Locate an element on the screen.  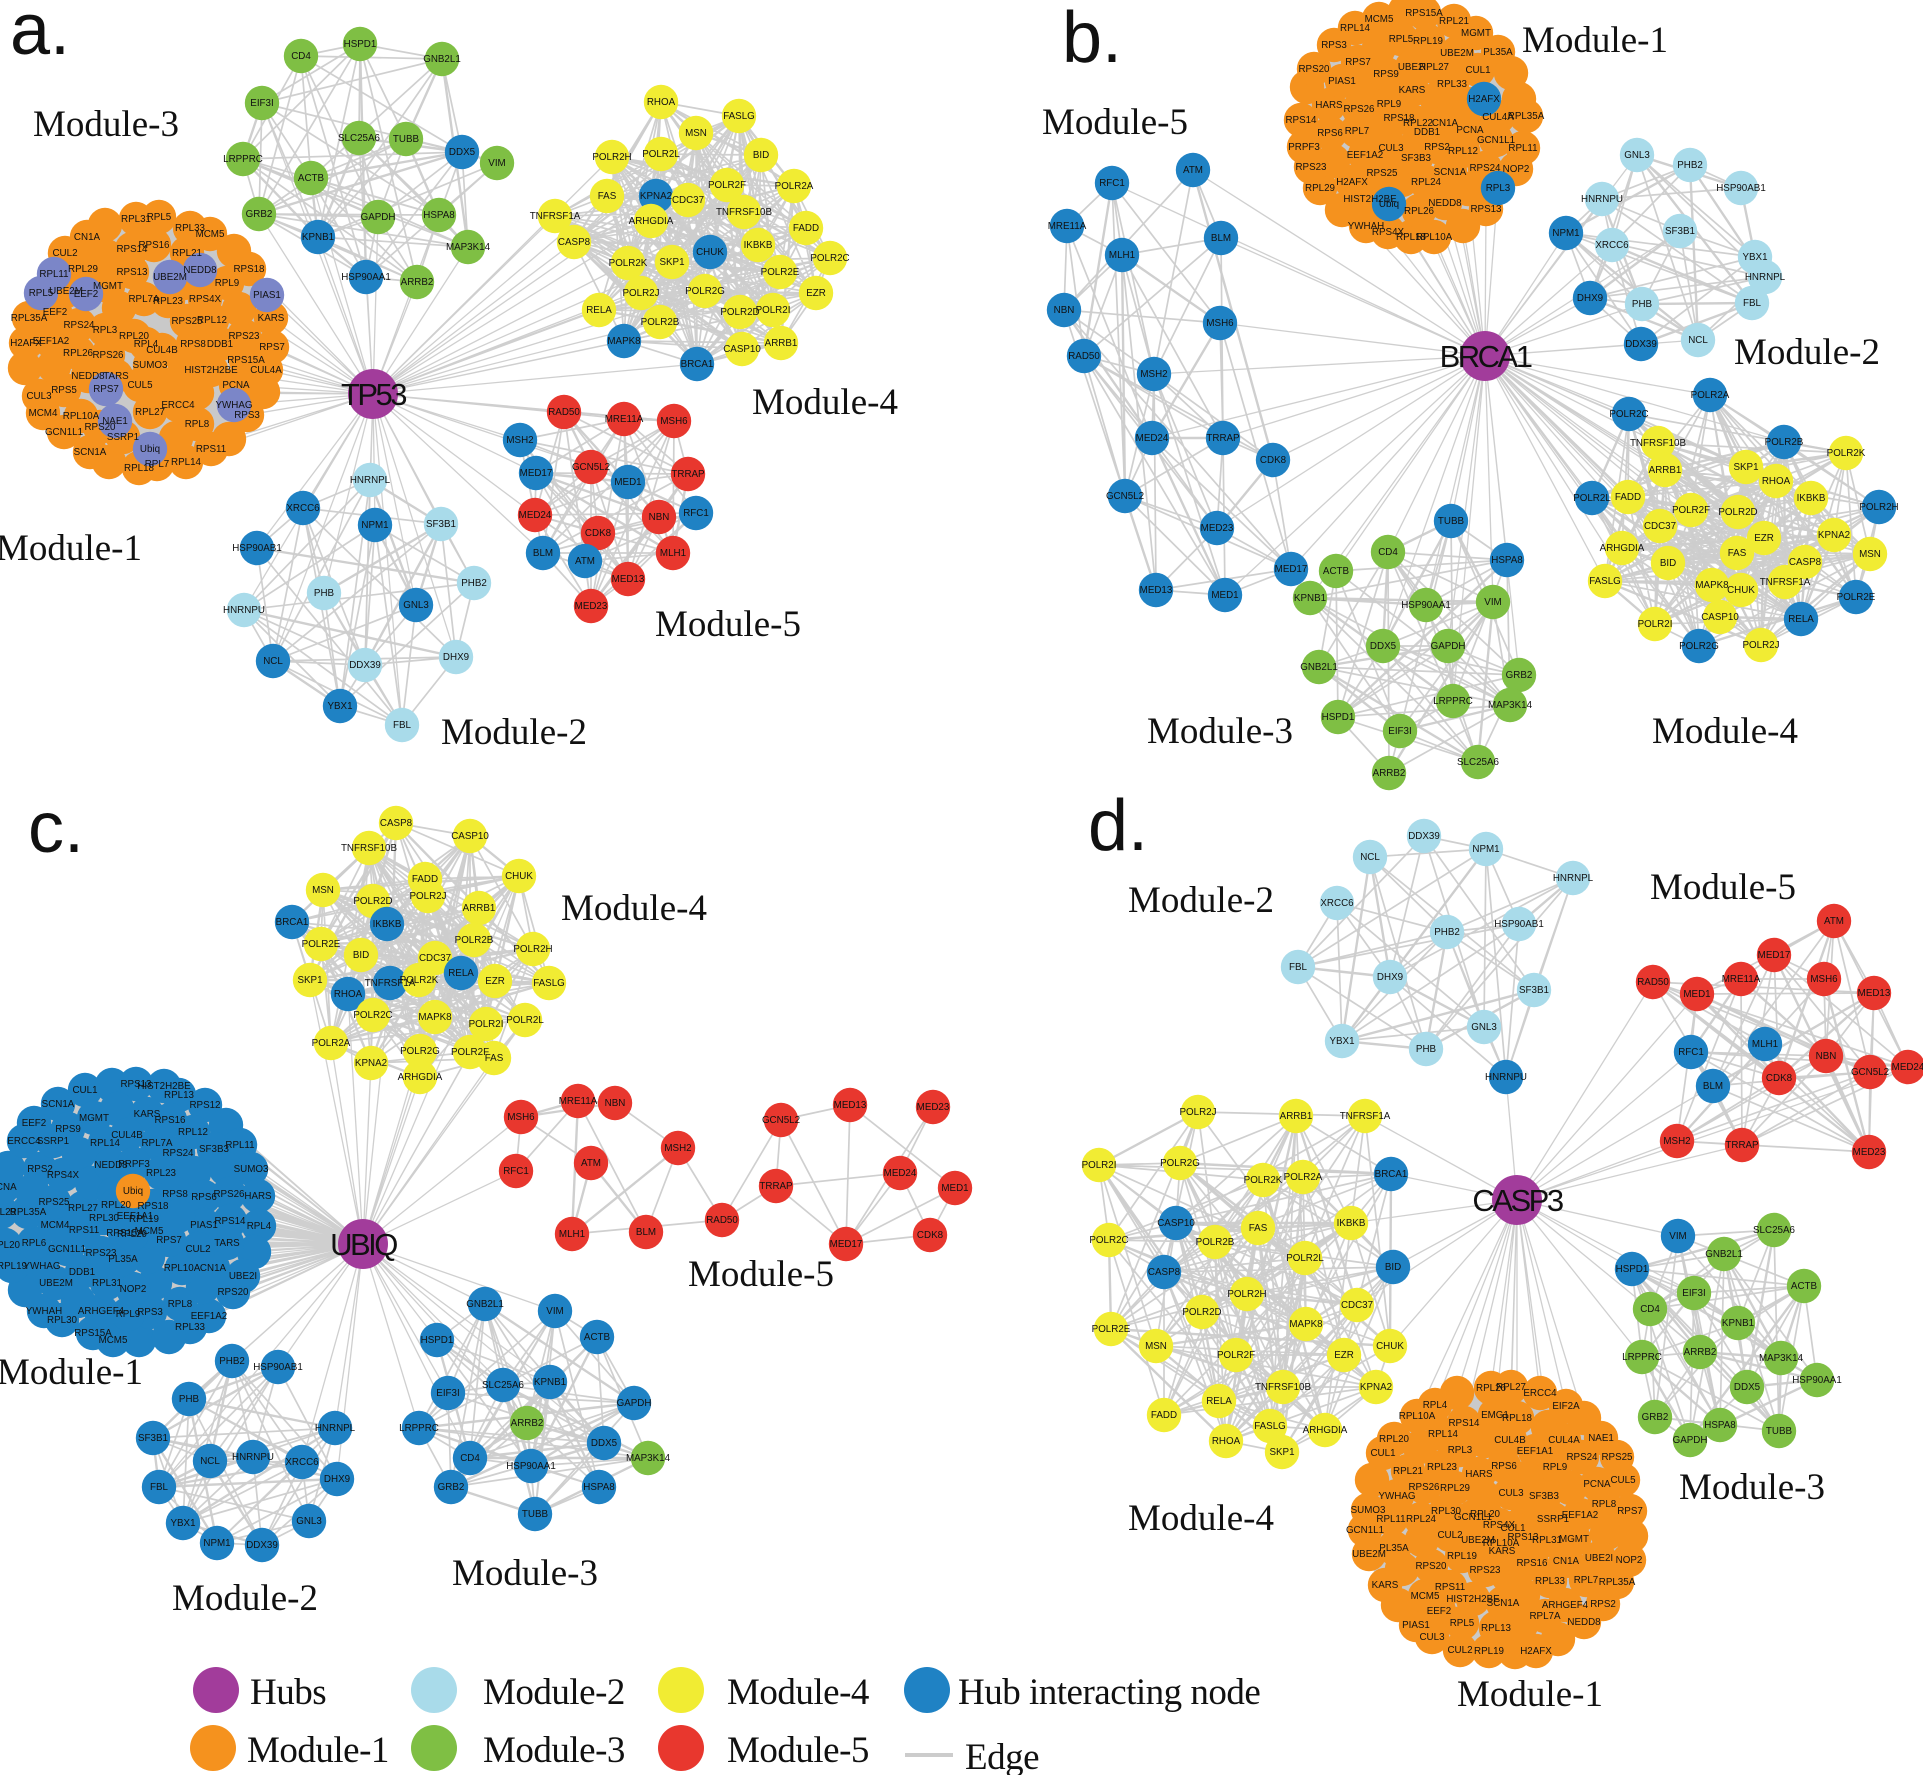
svg-text: NBN is located at coordinates (1064, 310).